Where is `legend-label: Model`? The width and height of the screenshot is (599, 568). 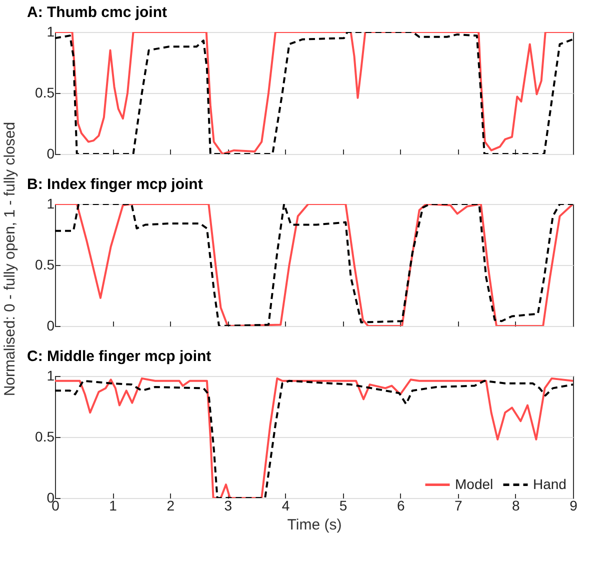 legend-label: Model is located at coordinates (474, 484).